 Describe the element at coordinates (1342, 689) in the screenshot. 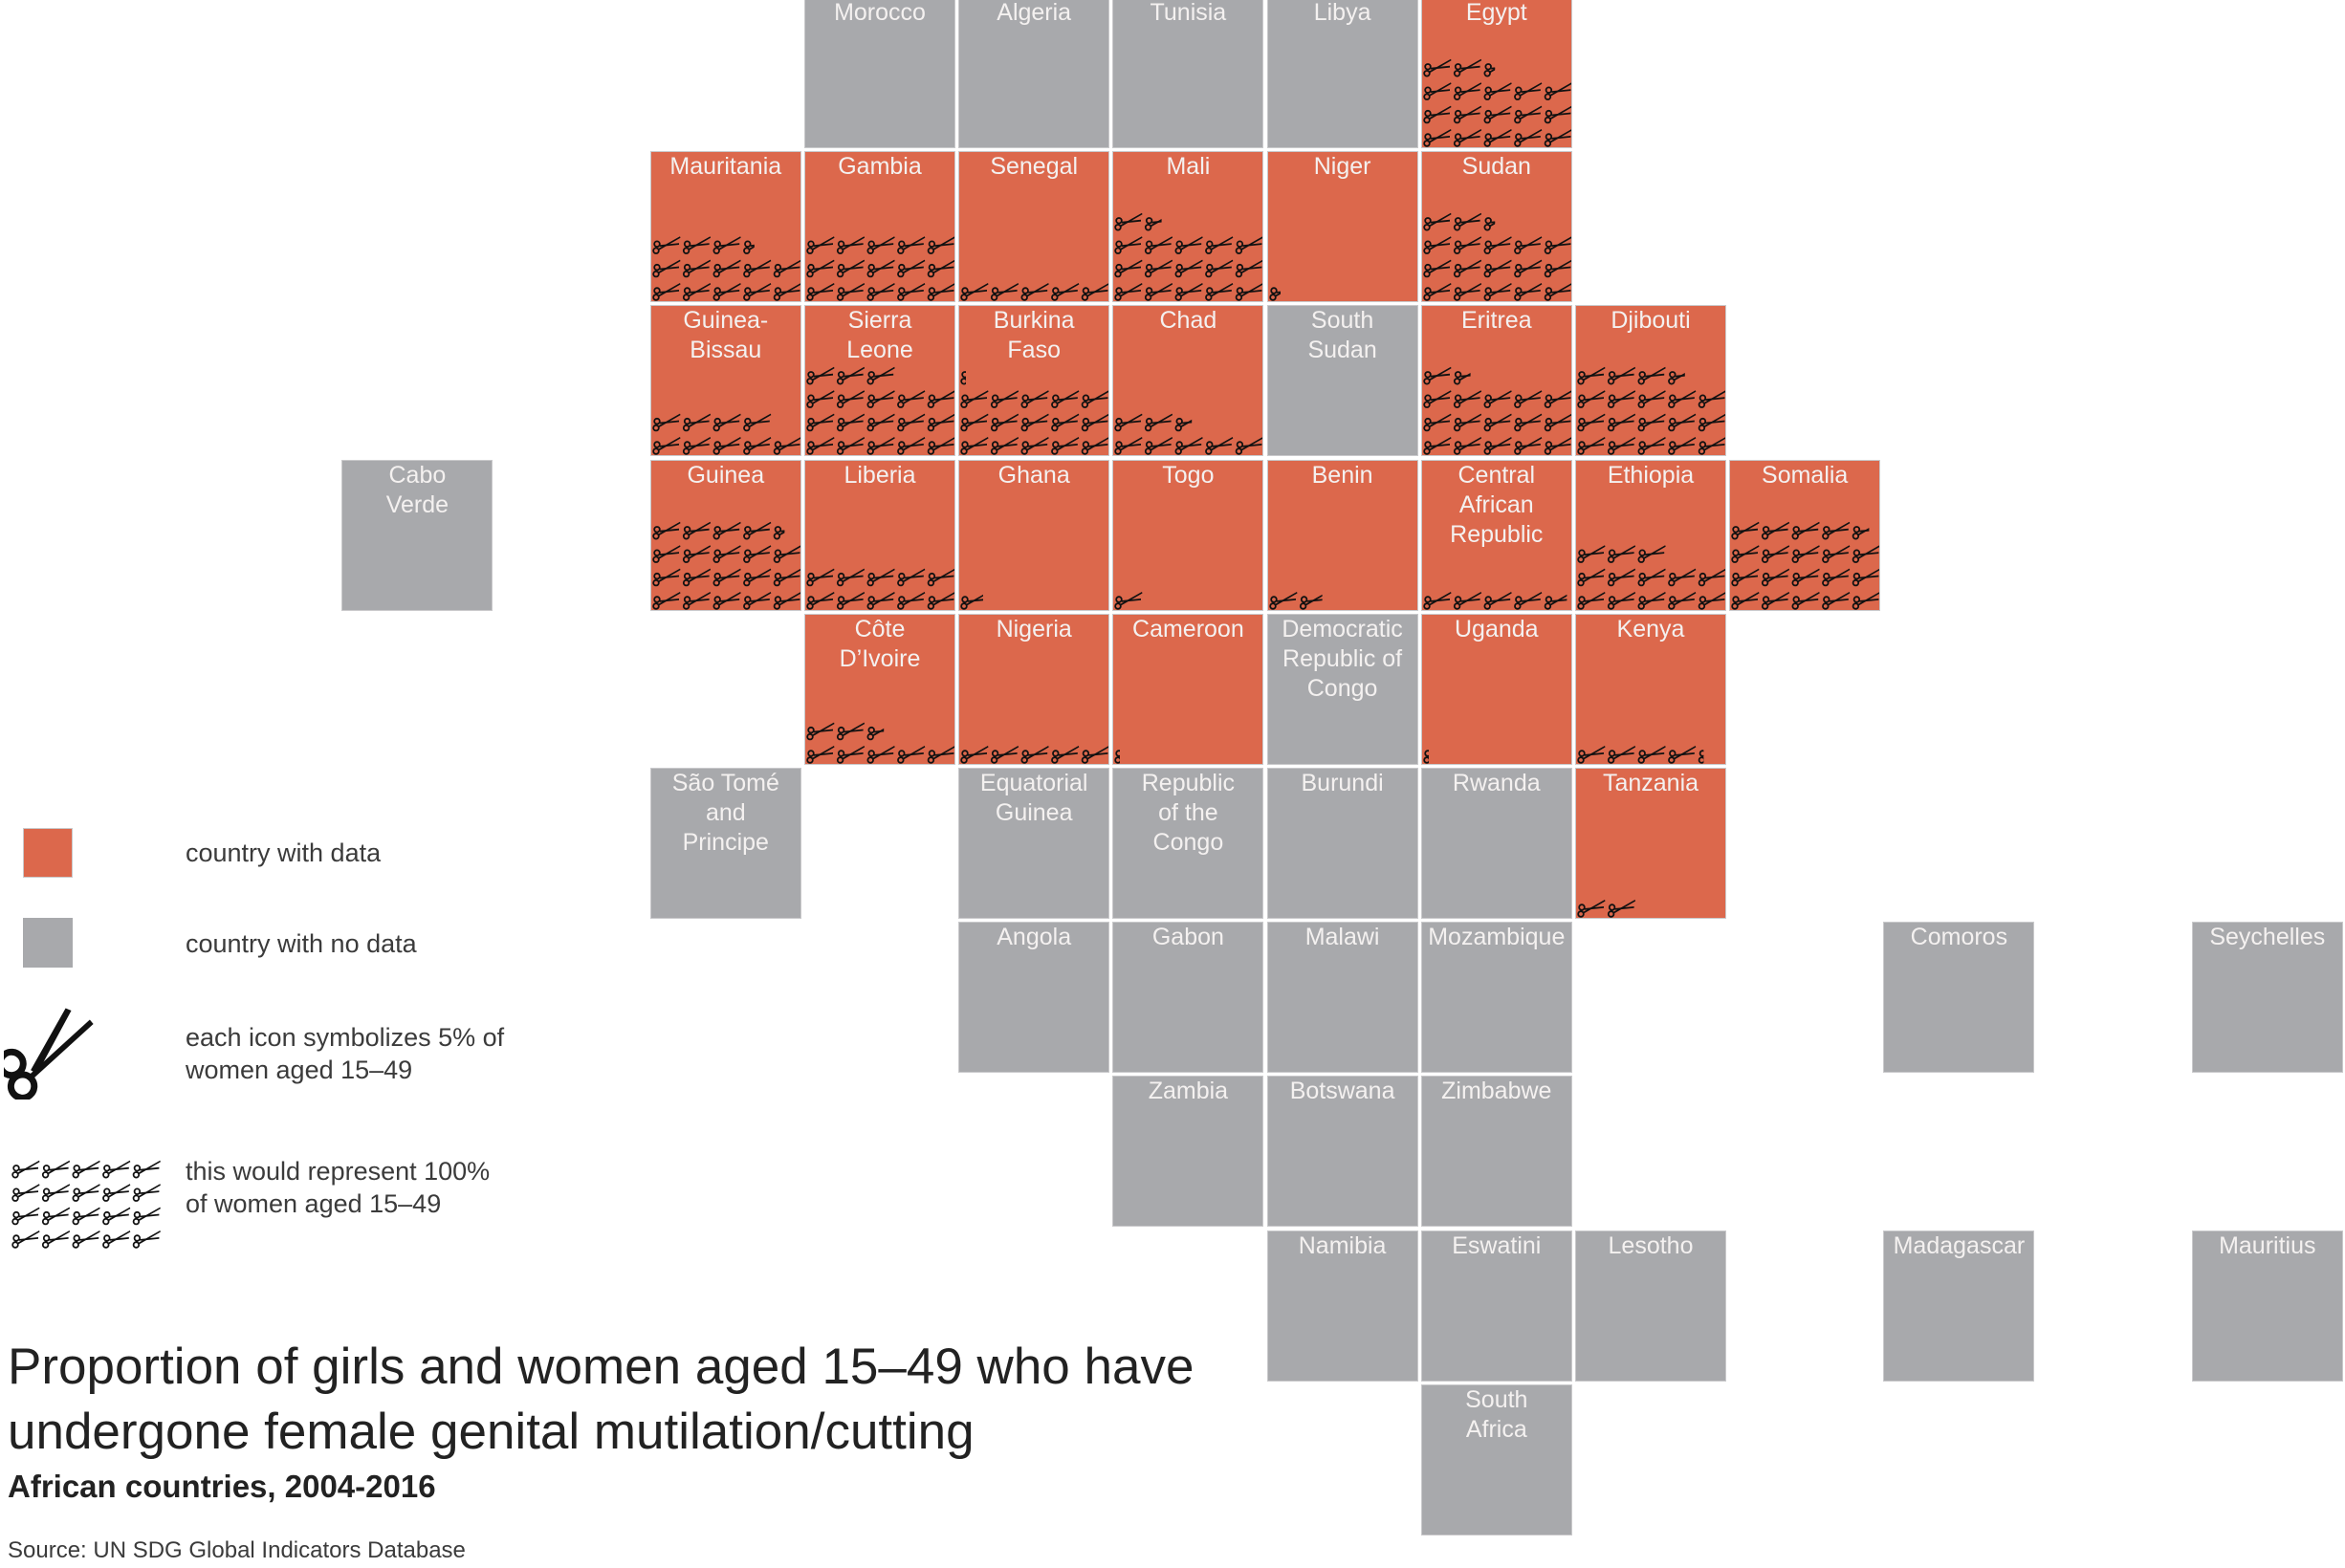

I see `country-tile-democratic-republic-of-congo: Democratic Republic of Congo` at that location.